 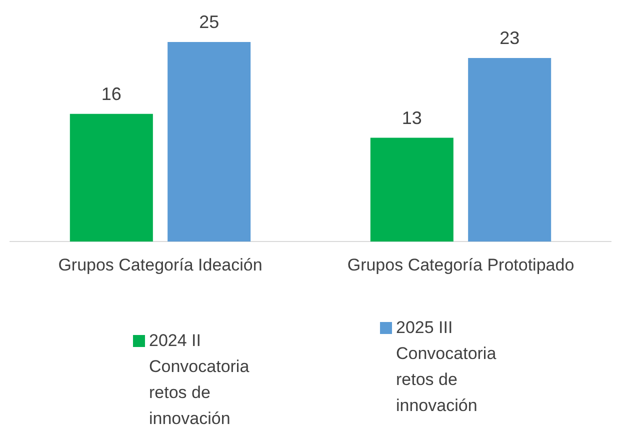 What do you see at coordinates (510, 38) in the screenshot?
I see `data-label: 23` at bounding box center [510, 38].